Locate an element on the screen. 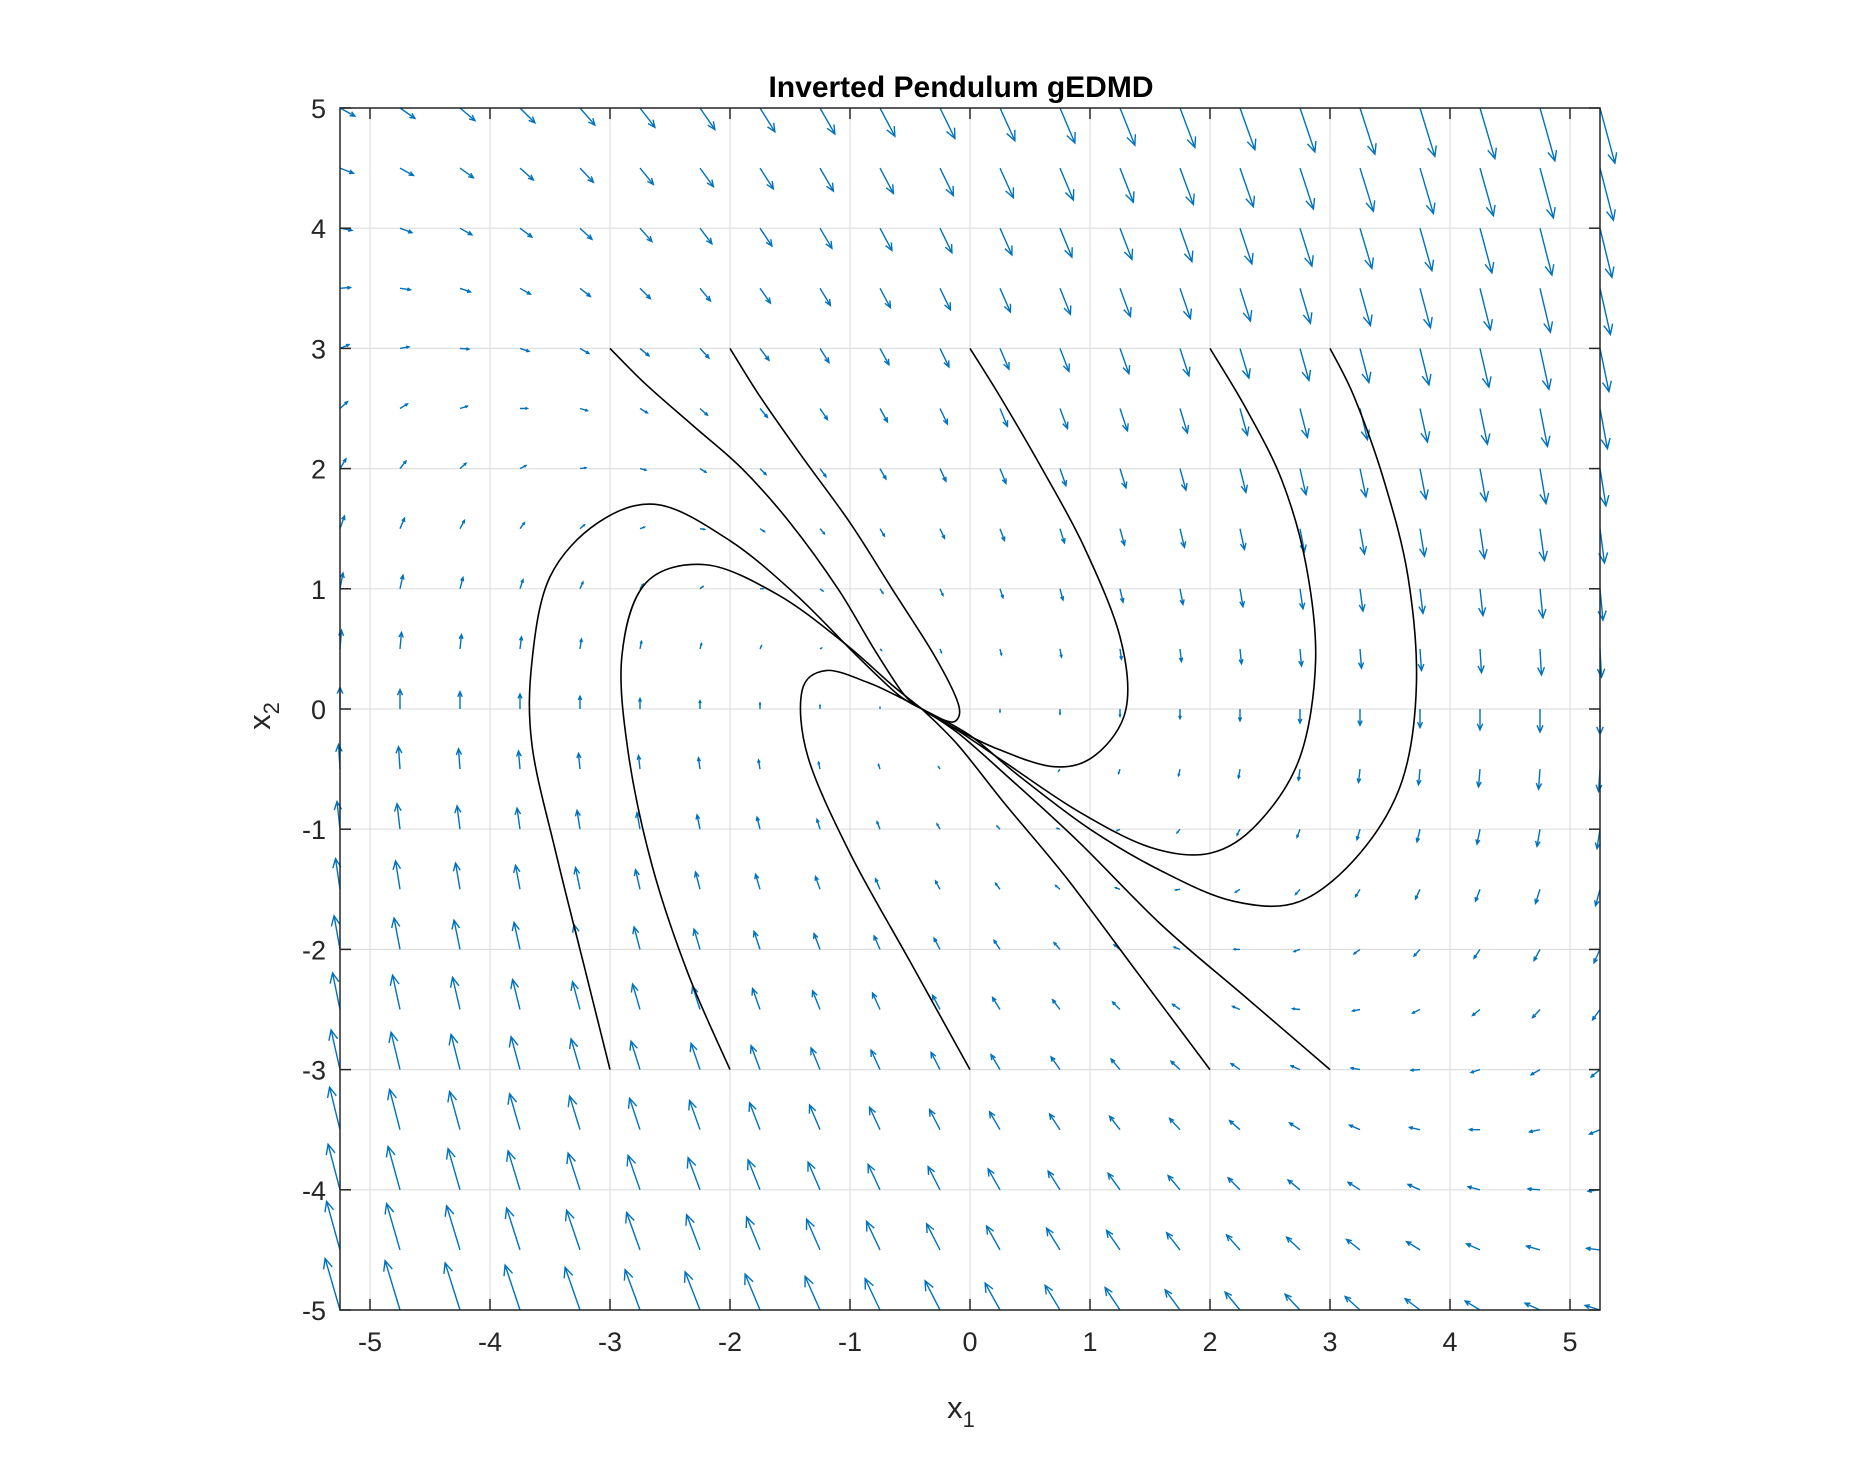 The image size is (1857, 1459). y-tick-label: 0 is located at coordinates (318, 710).